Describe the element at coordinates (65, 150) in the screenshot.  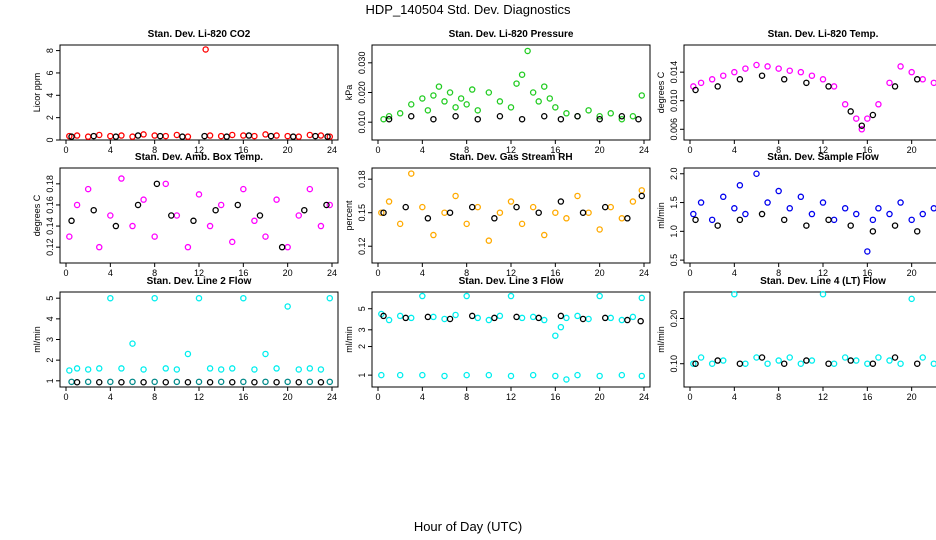
I see `x-tick-label: 0` at that location.